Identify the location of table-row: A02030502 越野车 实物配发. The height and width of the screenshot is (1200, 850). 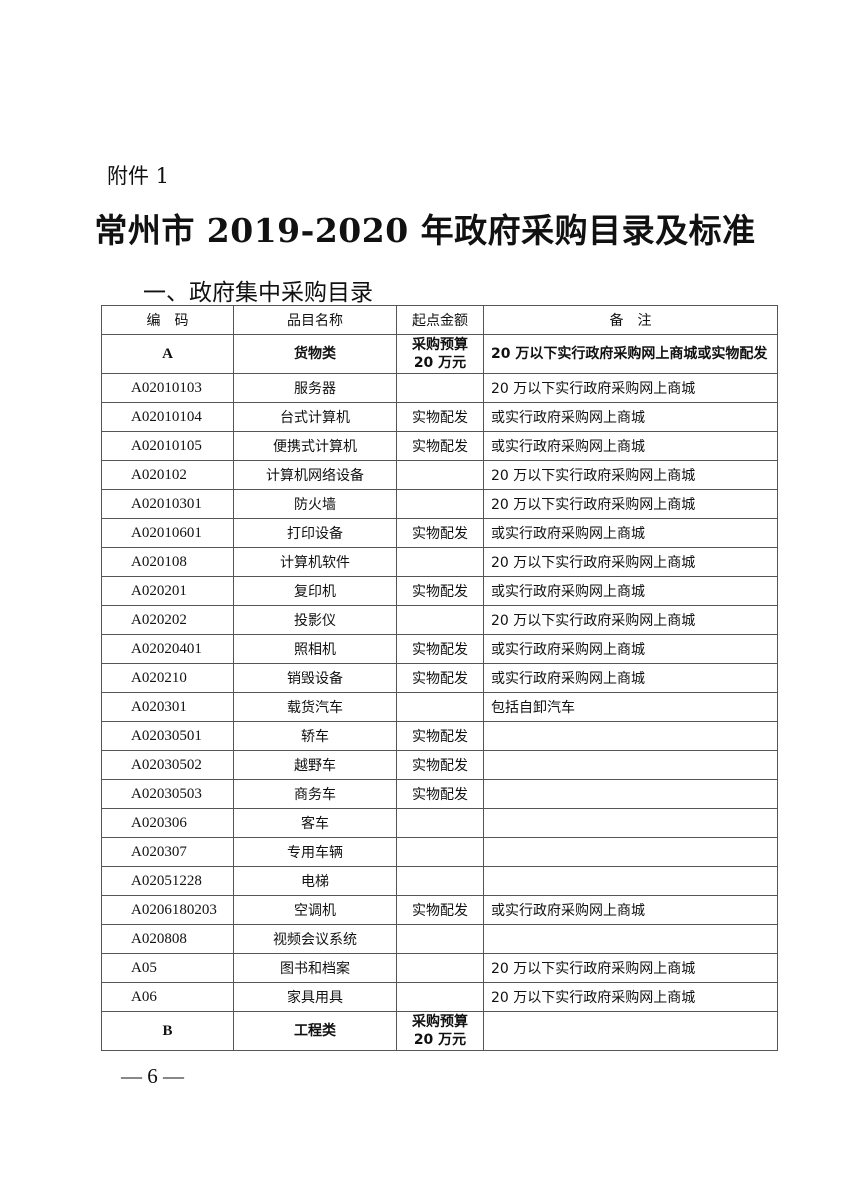
(439, 765).